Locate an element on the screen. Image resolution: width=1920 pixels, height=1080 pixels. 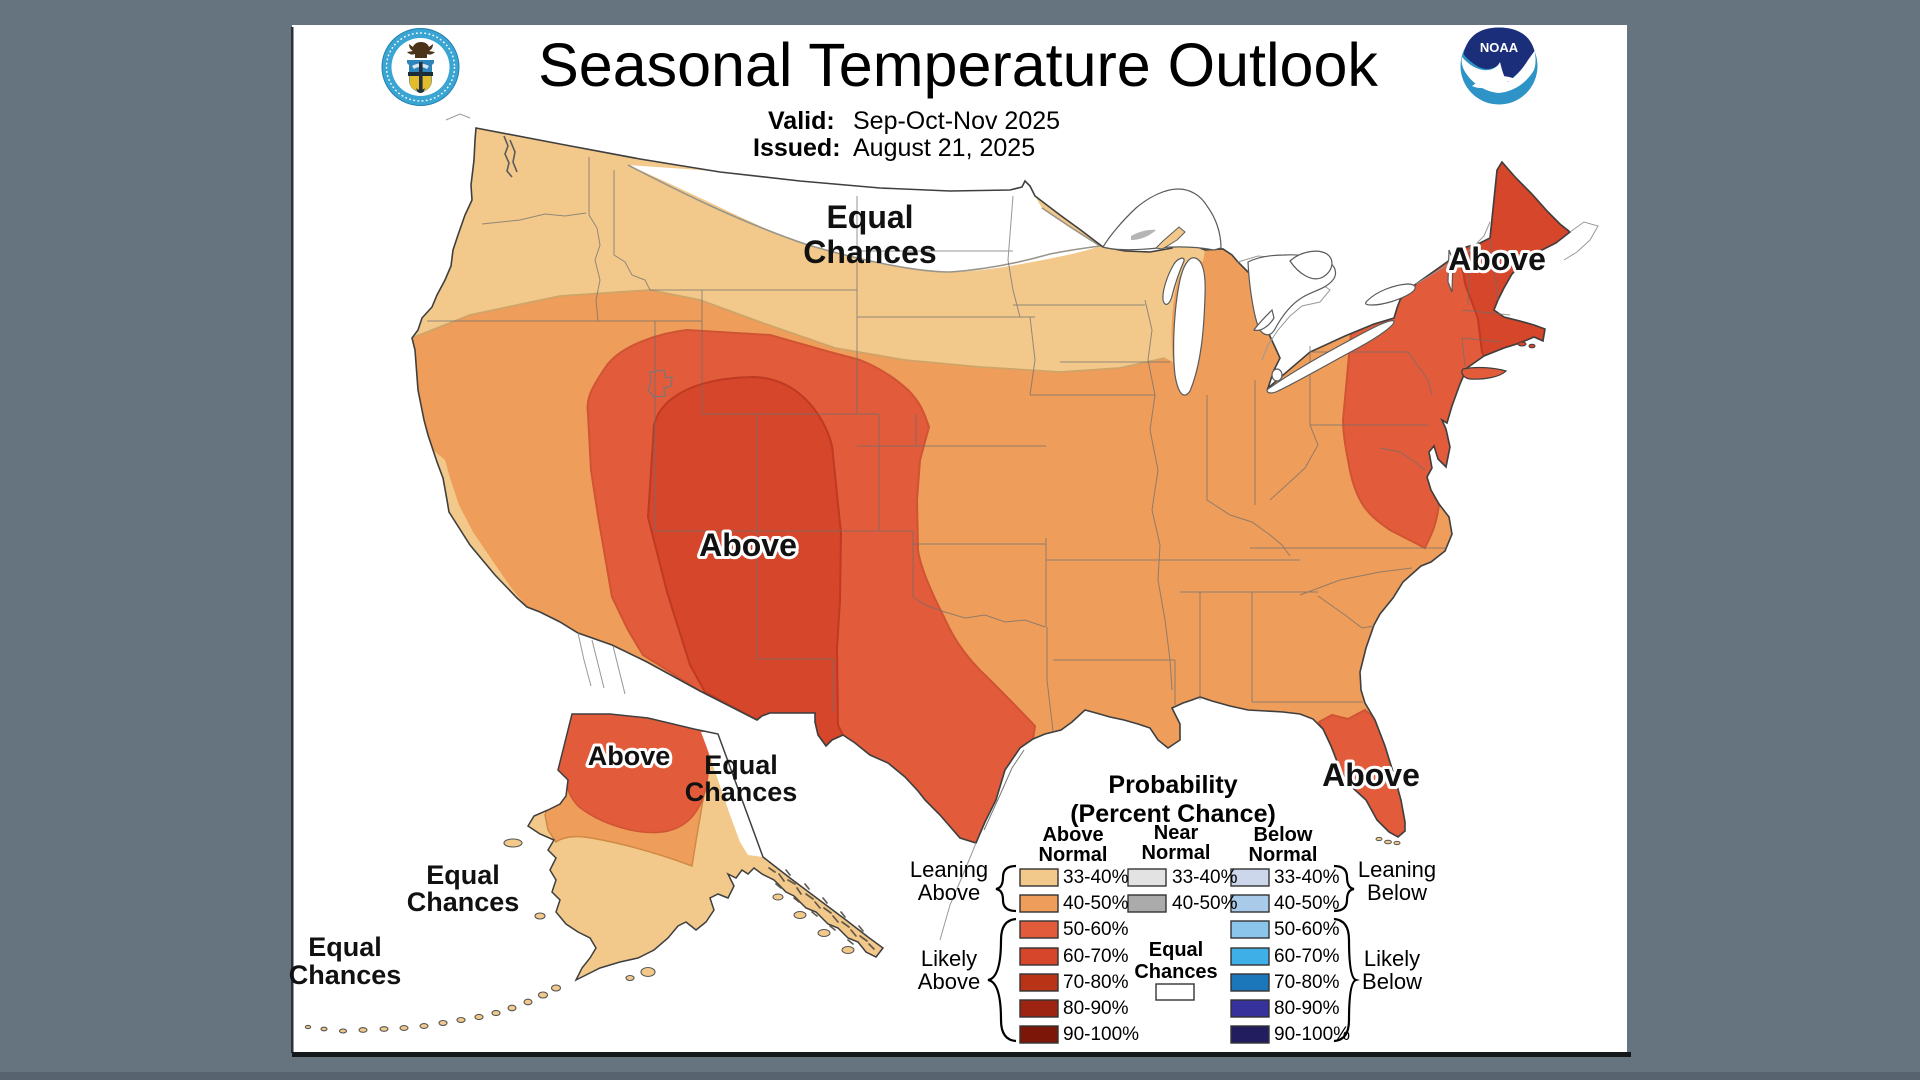
svg-text: (Percent Chance) is located at coordinates (1173, 814).